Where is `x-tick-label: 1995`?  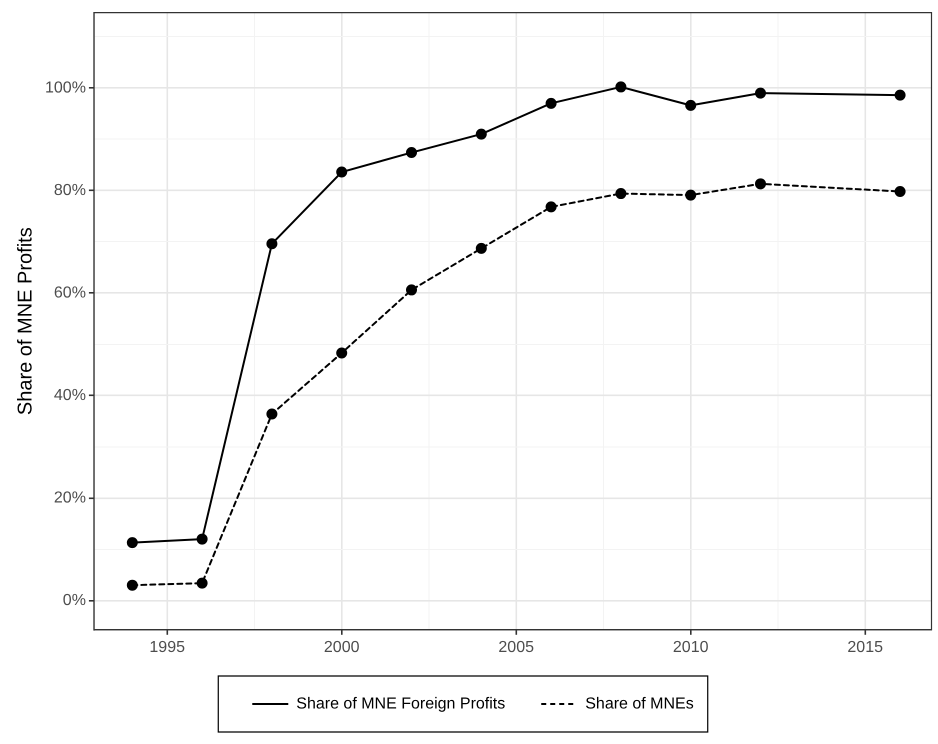 x-tick-label: 1995 is located at coordinates (167, 647).